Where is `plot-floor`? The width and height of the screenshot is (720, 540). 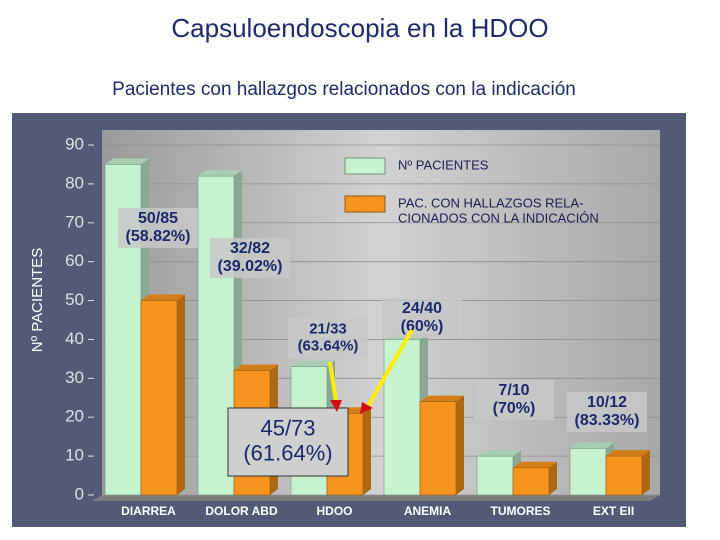
plot-floor is located at coordinates (376, 498).